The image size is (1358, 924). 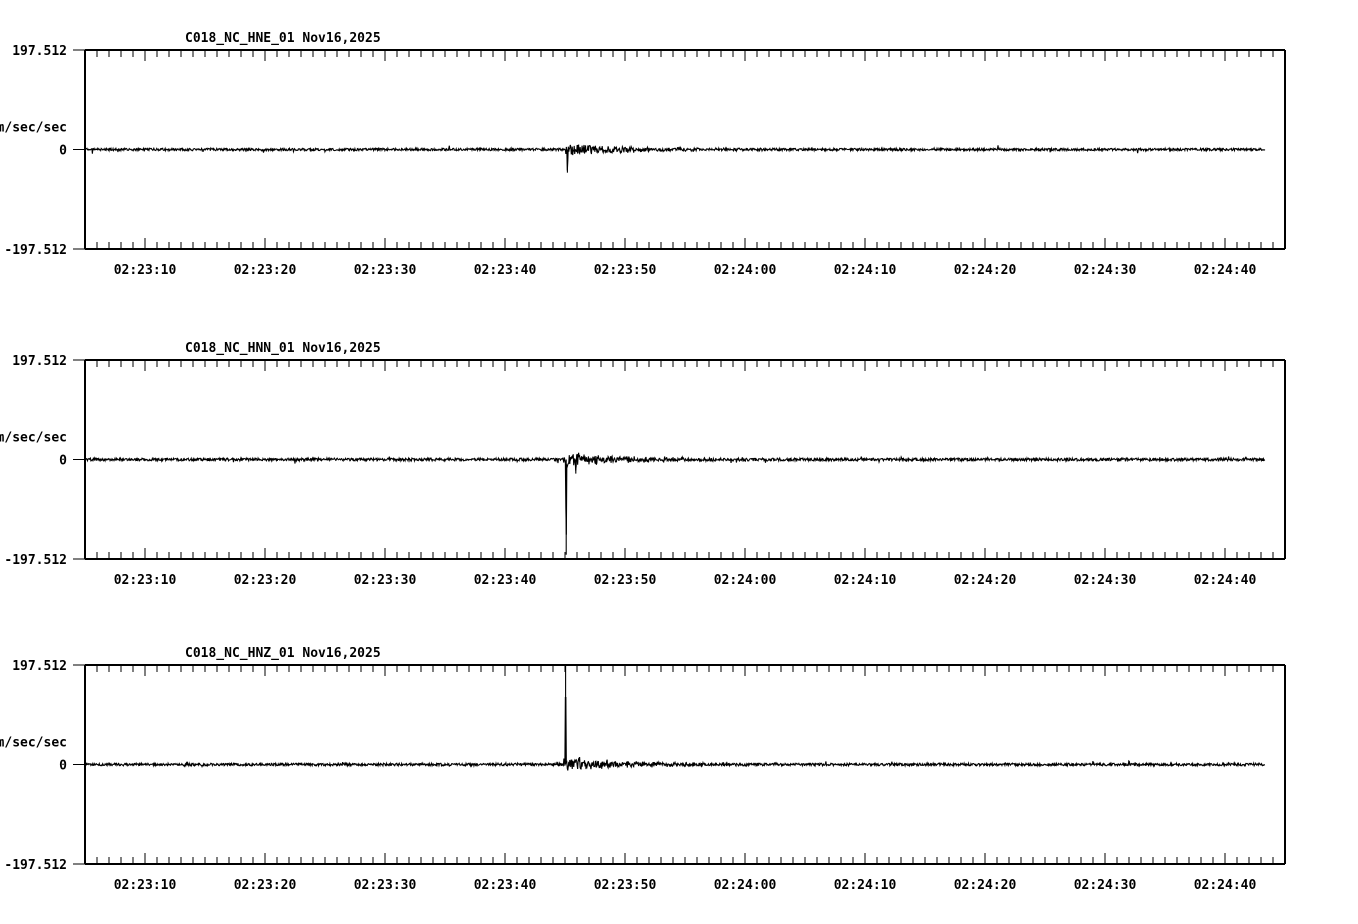 What do you see at coordinates (283, 348) in the screenshot?
I see `panel-title: C018_NC_HNN_01 Nov16,2025` at bounding box center [283, 348].